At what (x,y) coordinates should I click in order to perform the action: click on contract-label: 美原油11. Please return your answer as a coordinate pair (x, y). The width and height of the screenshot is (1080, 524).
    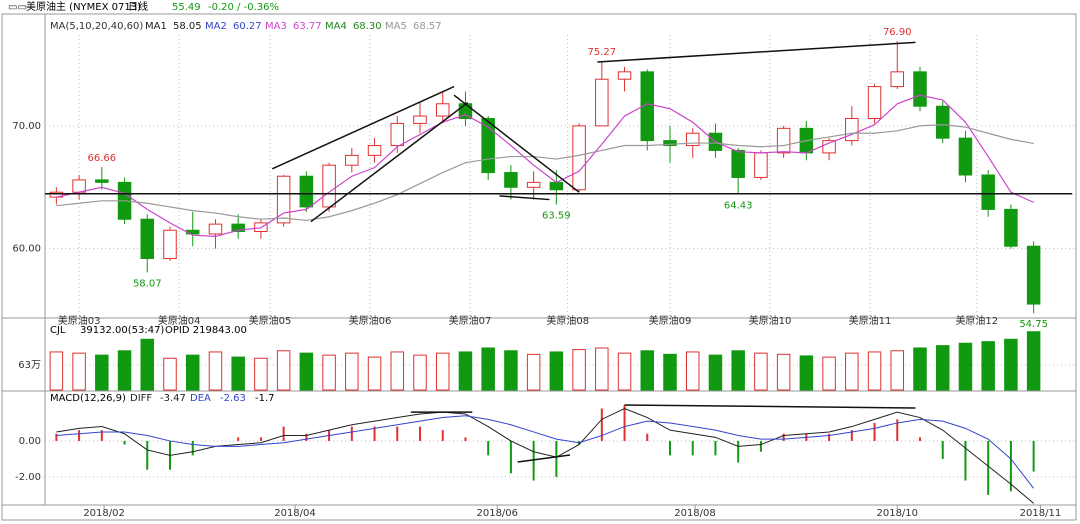
    Looking at the image, I should click on (870, 320).